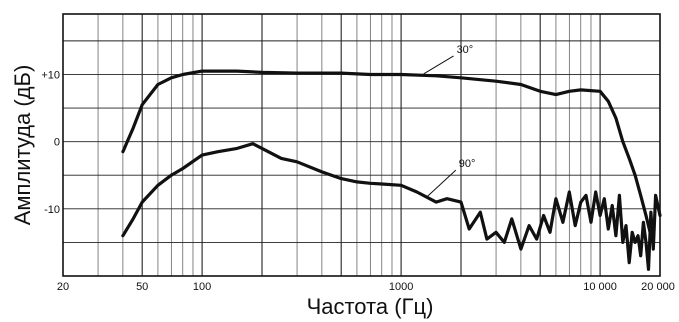 The height and width of the screenshot is (322, 679). What do you see at coordinates (22, 145) in the screenshot?
I see `y-axis-title: Амплитуда (дБ)` at bounding box center [22, 145].